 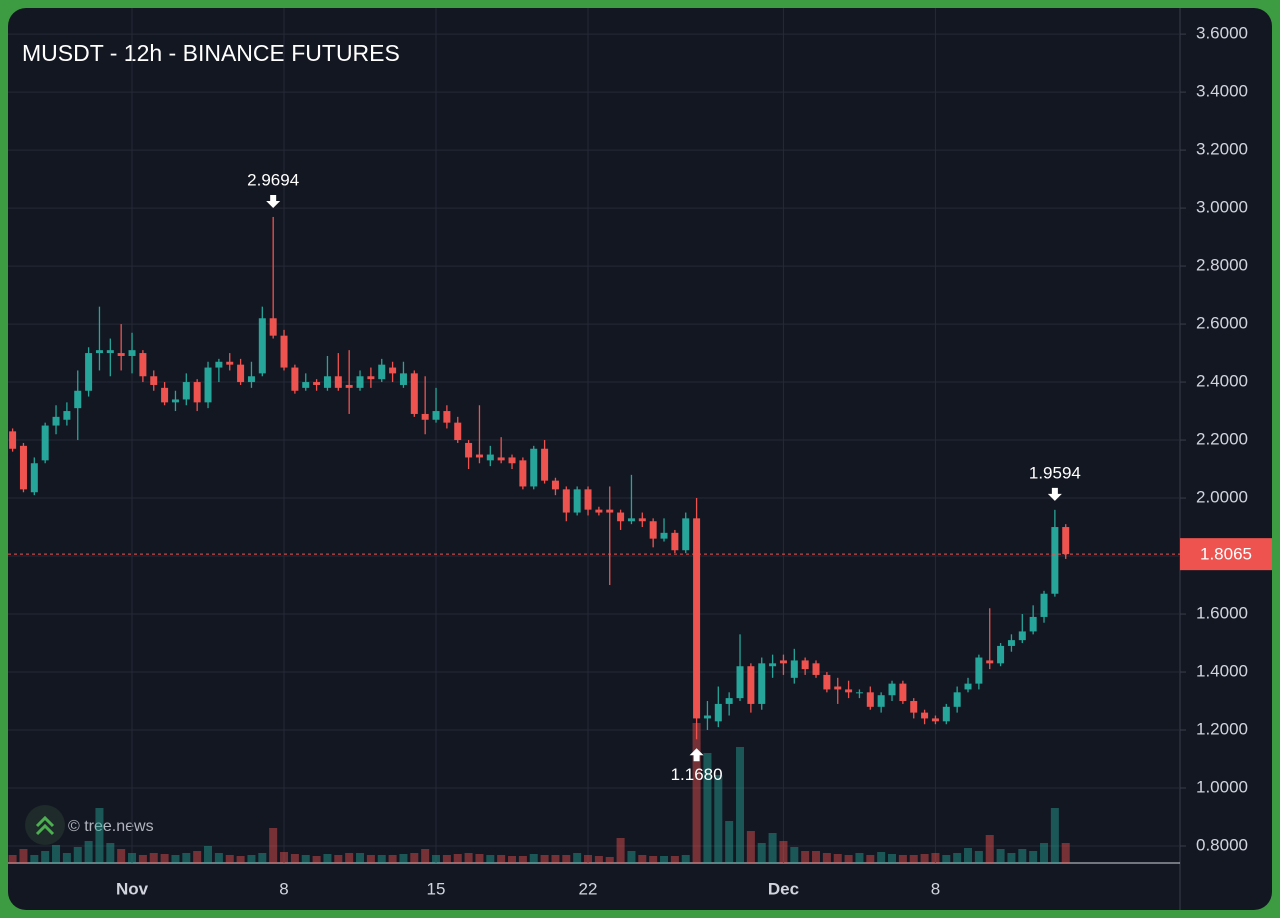 What do you see at coordinates (273, 179) in the screenshot?
I see `high-marker-label: 2.9694` at bounding box center [273, 179].